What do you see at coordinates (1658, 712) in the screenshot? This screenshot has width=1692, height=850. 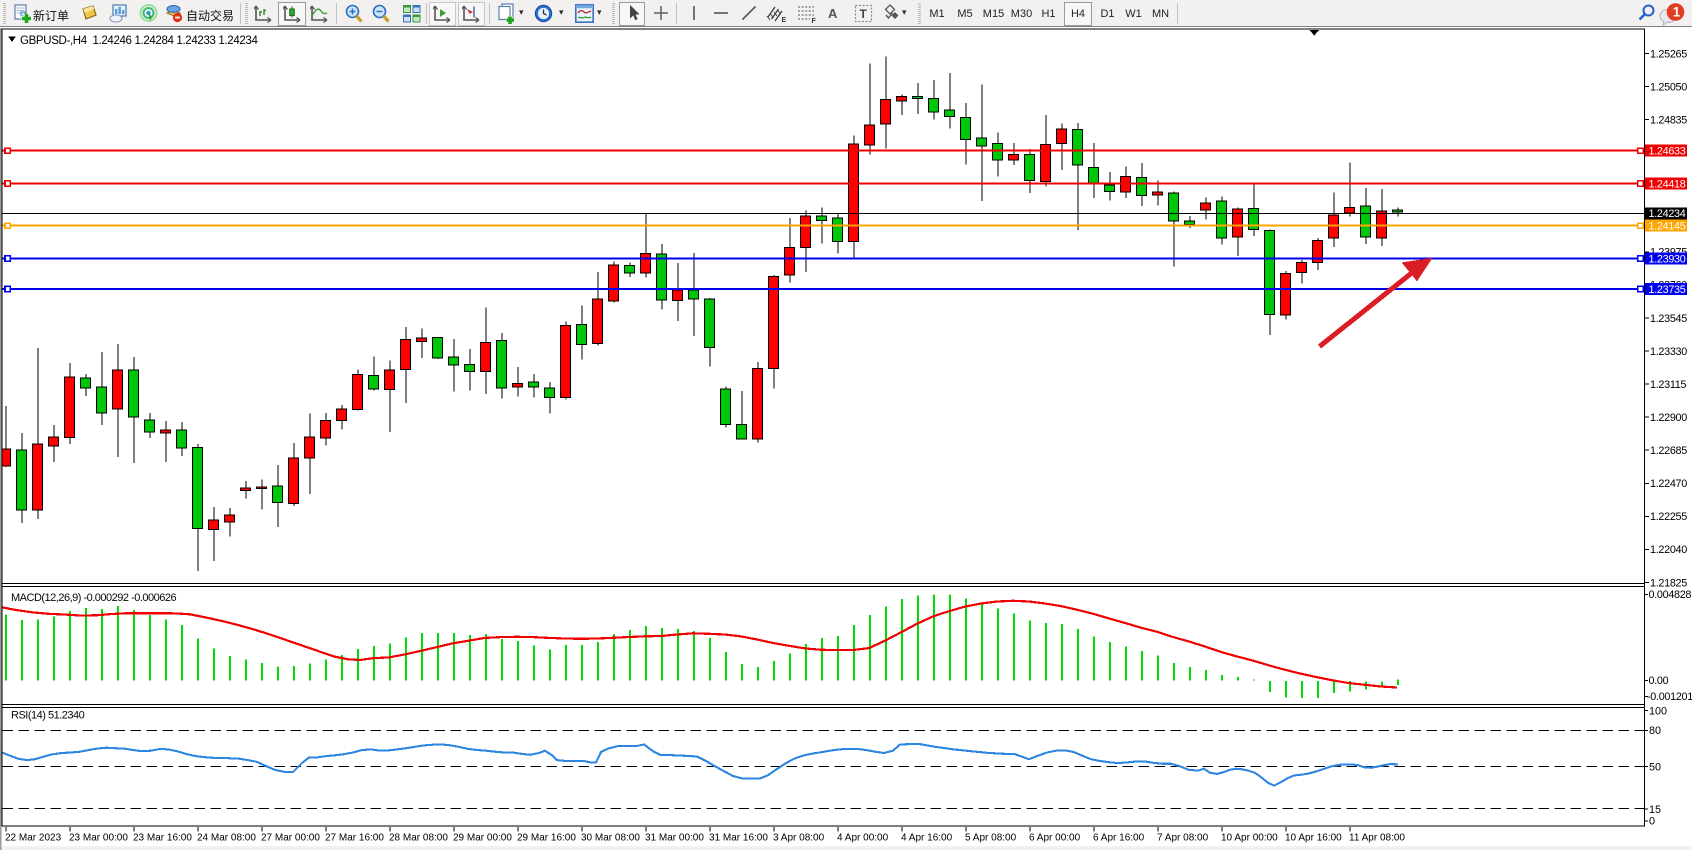 I see `svg-text: 100` at bounding box center [1658, 712].